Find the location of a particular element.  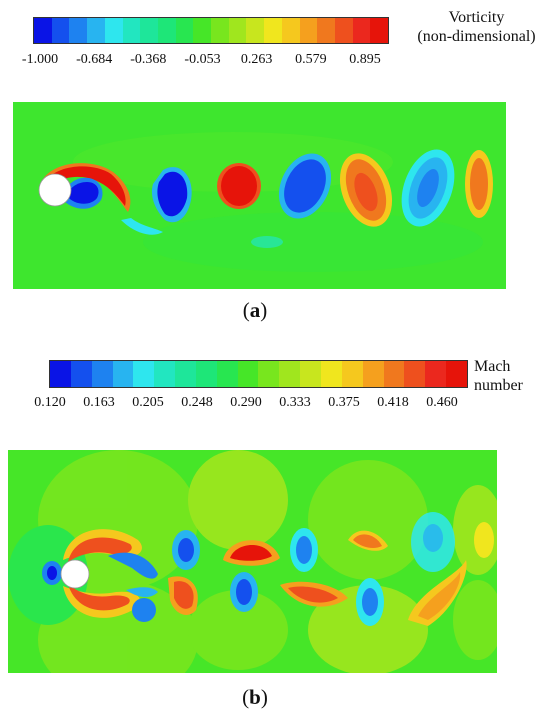

vorticity-tick-label: -1.000 is located at coordinates (40, 59).